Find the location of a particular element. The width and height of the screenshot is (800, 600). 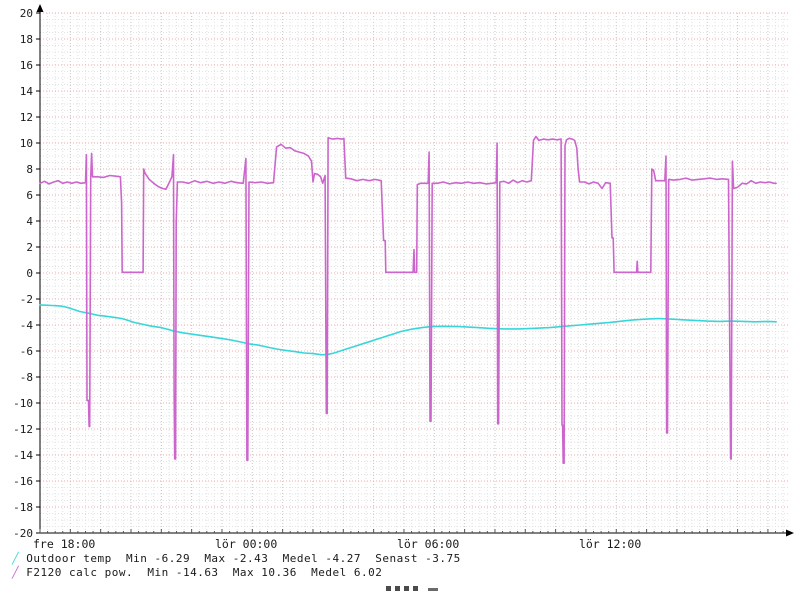

smudge-mark-small is located at coordinates (433, 589).